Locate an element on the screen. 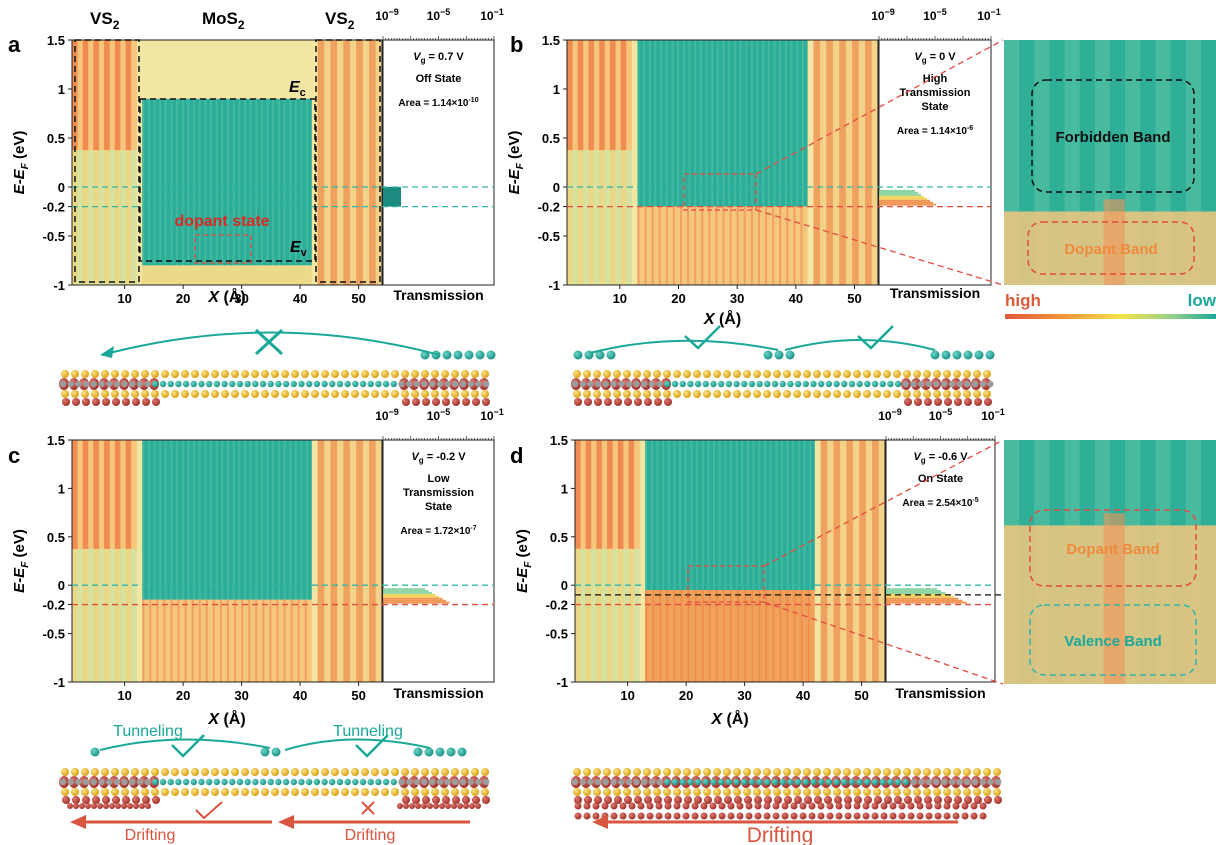  tunneling-label: Tunneling is located at coordinates (148, 731).